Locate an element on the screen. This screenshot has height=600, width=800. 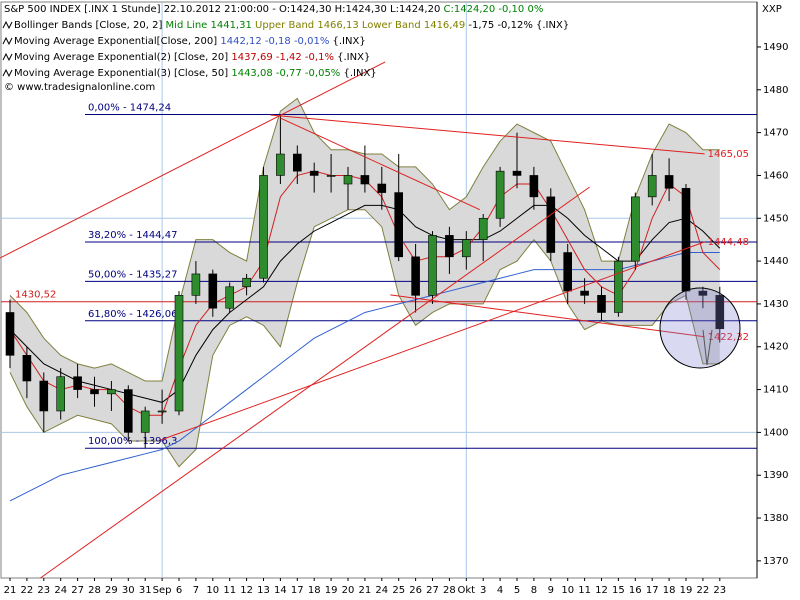
legend-segment: 1443,08 -0,77 -0,05% is located at coordinates (287, 73).